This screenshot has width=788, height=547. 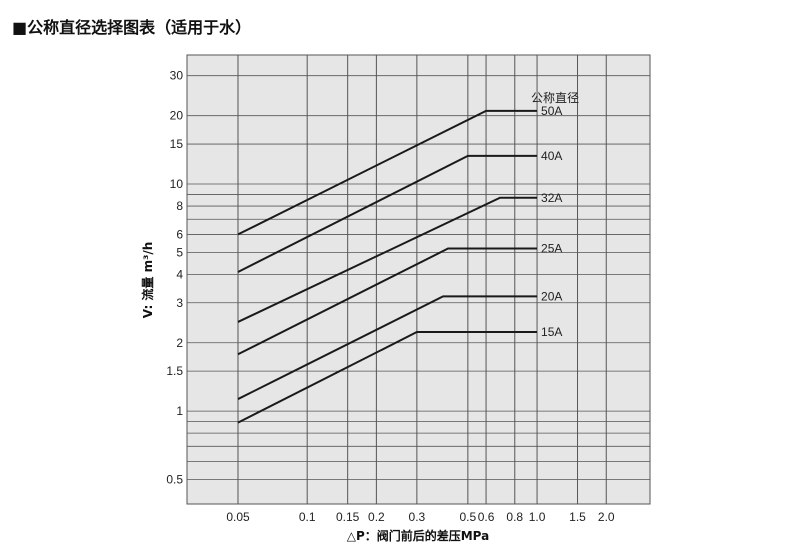 I want to click on series-label-15A: 15A, so click(x=551, y=332).